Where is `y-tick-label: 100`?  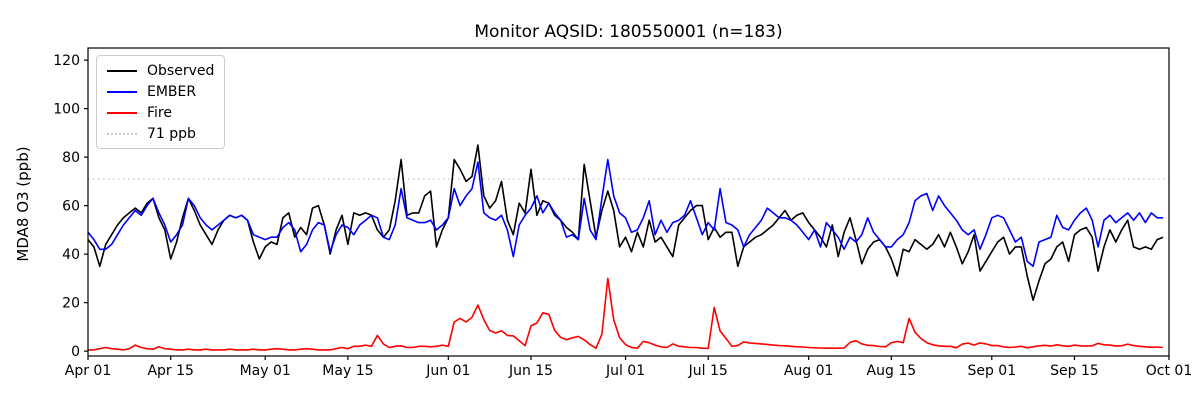 y-tick-label: 100 is located at coordinates (66, 110).